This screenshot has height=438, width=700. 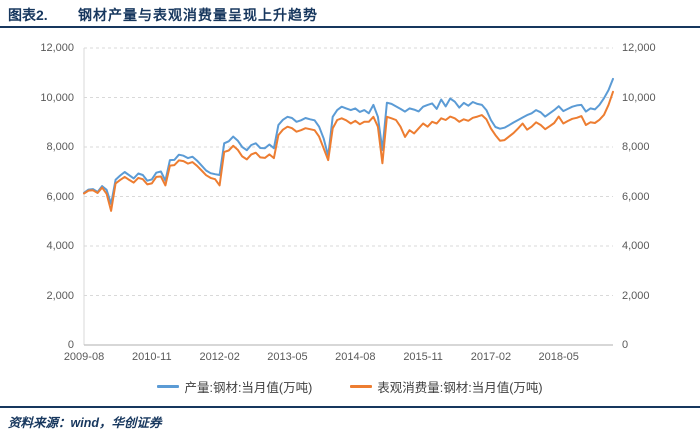 I want to click on y-axis-tick-right: 2,000, so click(x=636, y=295).